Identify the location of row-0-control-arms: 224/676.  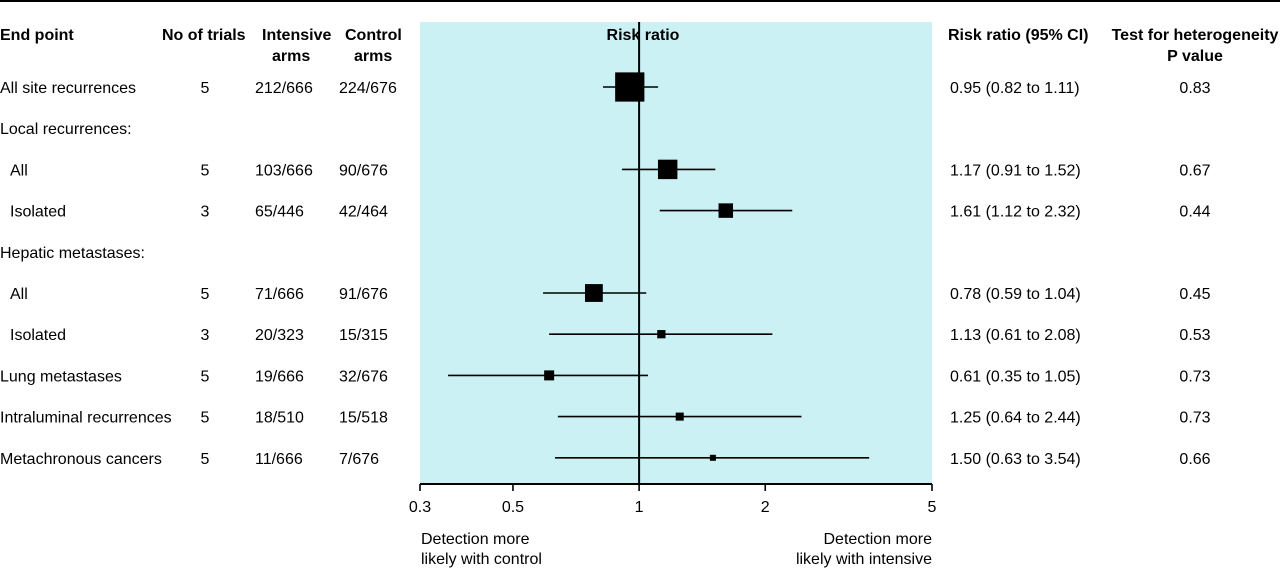
(368, 88).